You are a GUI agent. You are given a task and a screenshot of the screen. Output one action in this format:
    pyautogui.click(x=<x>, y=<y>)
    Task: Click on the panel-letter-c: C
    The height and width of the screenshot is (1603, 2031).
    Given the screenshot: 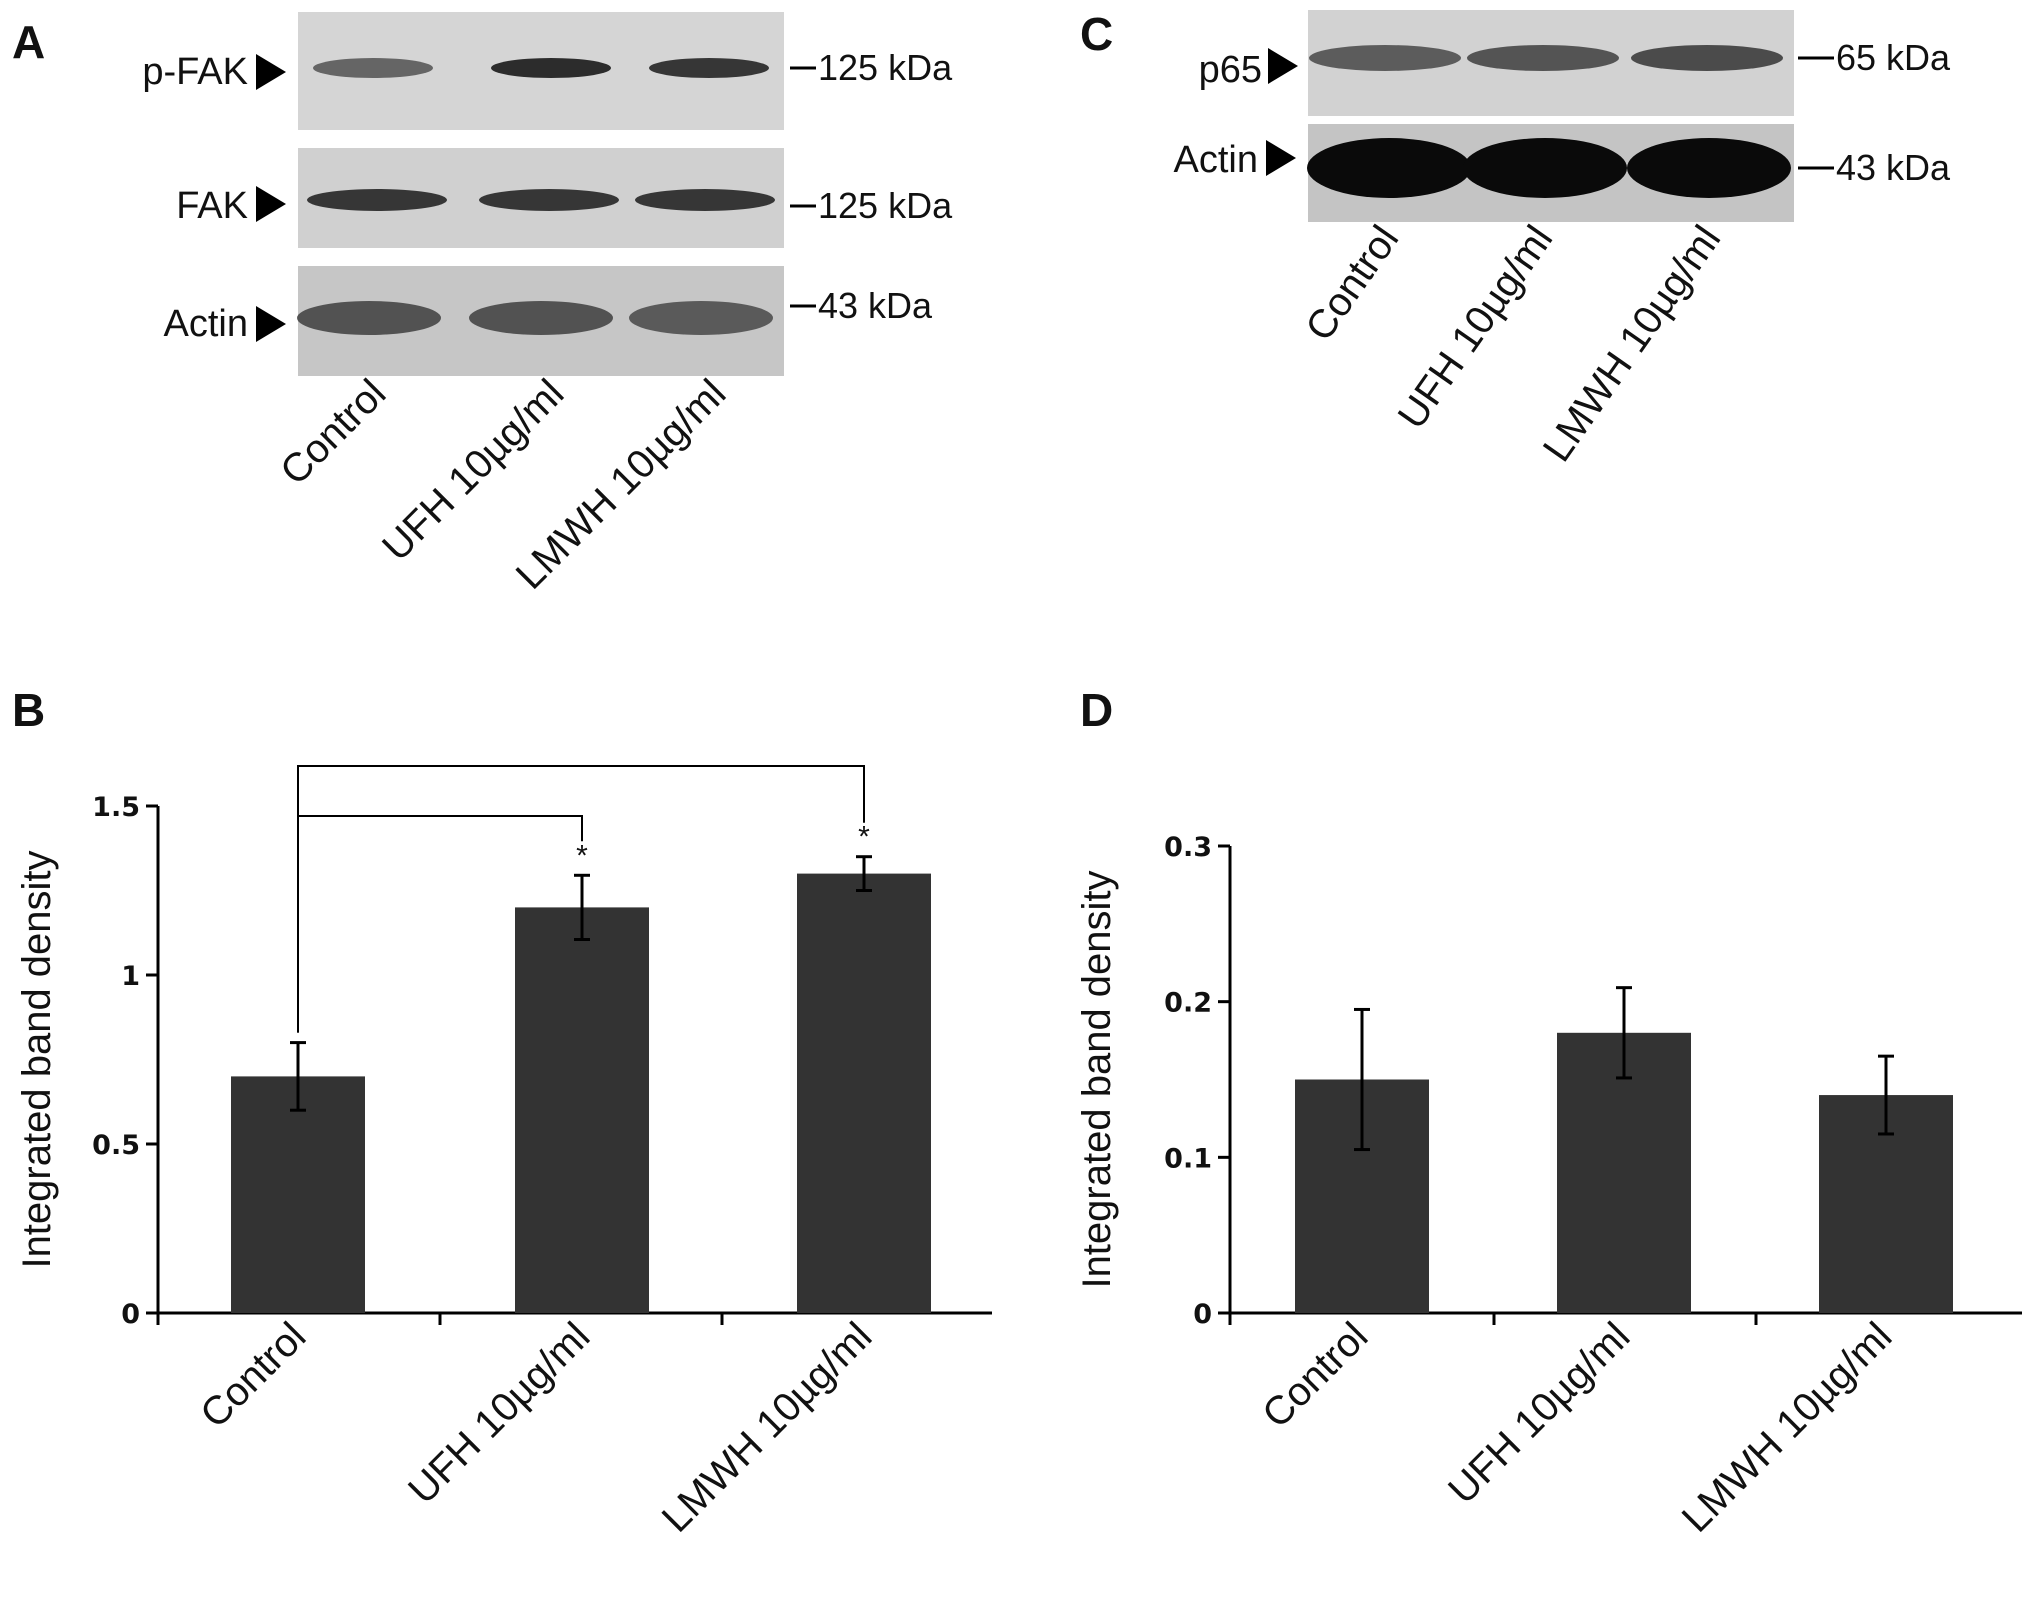 What is the action you would take?
    pyautogui.click(x=1096, y=34)
    